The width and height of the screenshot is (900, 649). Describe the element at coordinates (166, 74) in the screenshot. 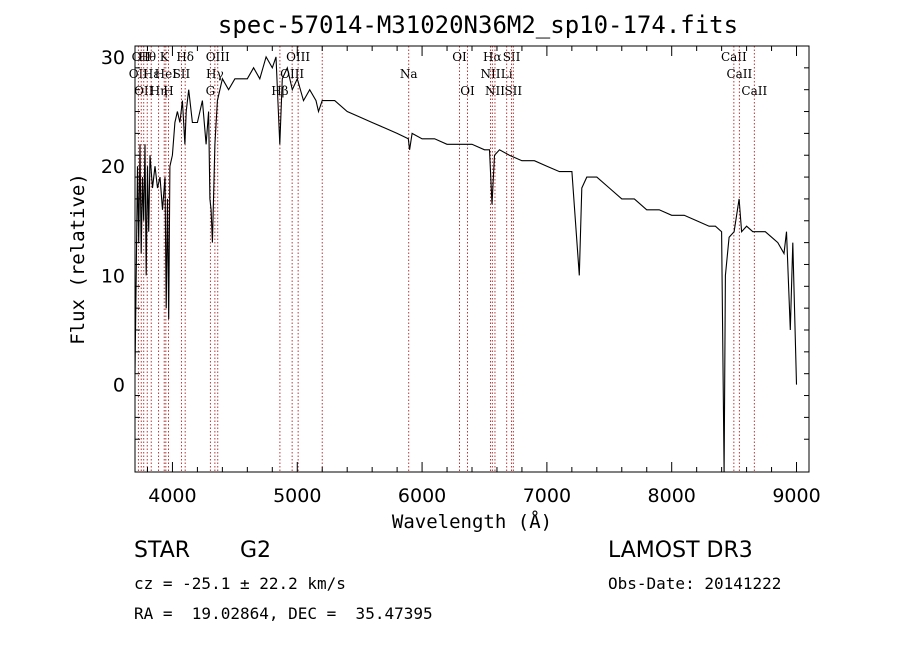

I see `line-marker-label: HeI` at that location.